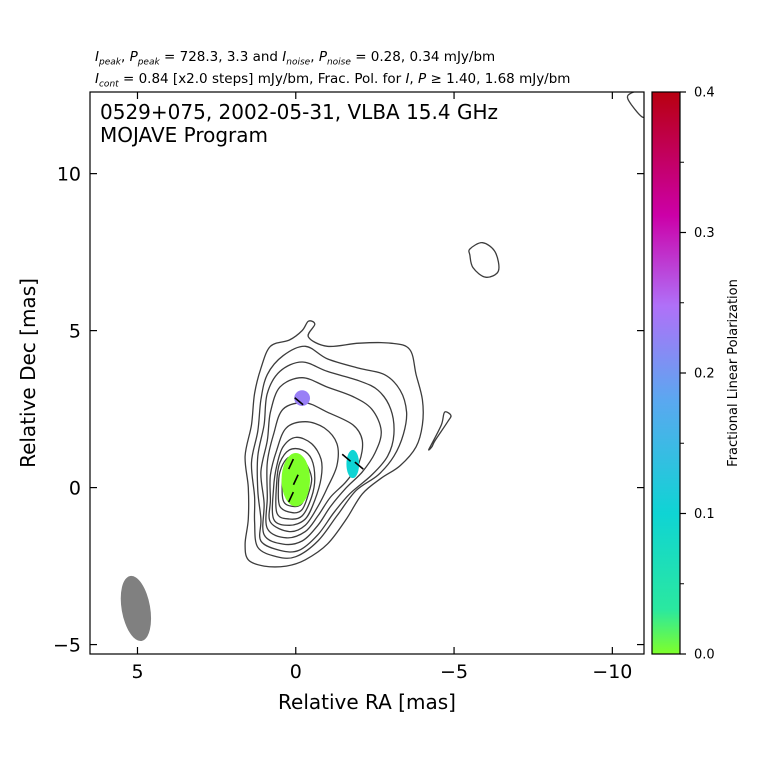 The height and width of the screenshot is (764, 760). What do you see at coordinates (500, 79) in the screenshot?
I see `frac-pol-values: ≥ 1.40, 1.68 mJy/bm` at bounding box center [500, 79].